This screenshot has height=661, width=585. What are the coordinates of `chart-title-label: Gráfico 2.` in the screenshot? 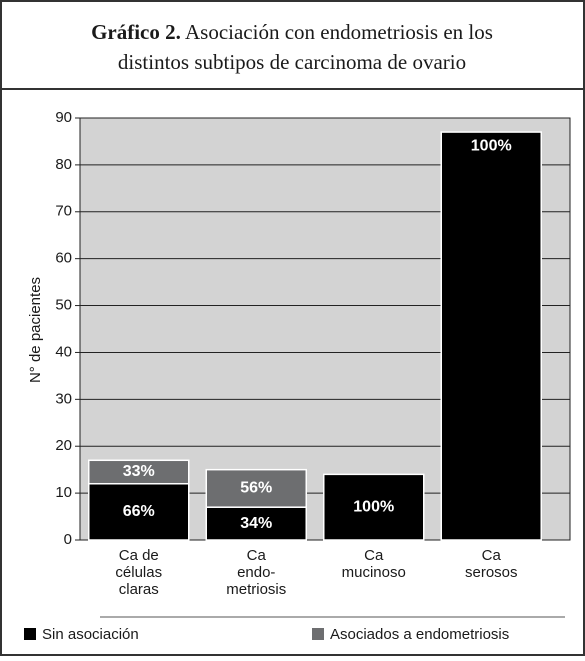 It's located at (136, 32).